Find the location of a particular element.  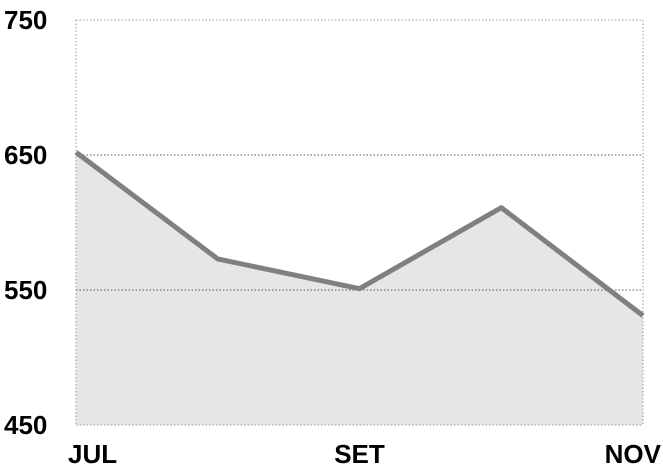

x-tick-label-jul: JUL is located at coordinates (92, 452).